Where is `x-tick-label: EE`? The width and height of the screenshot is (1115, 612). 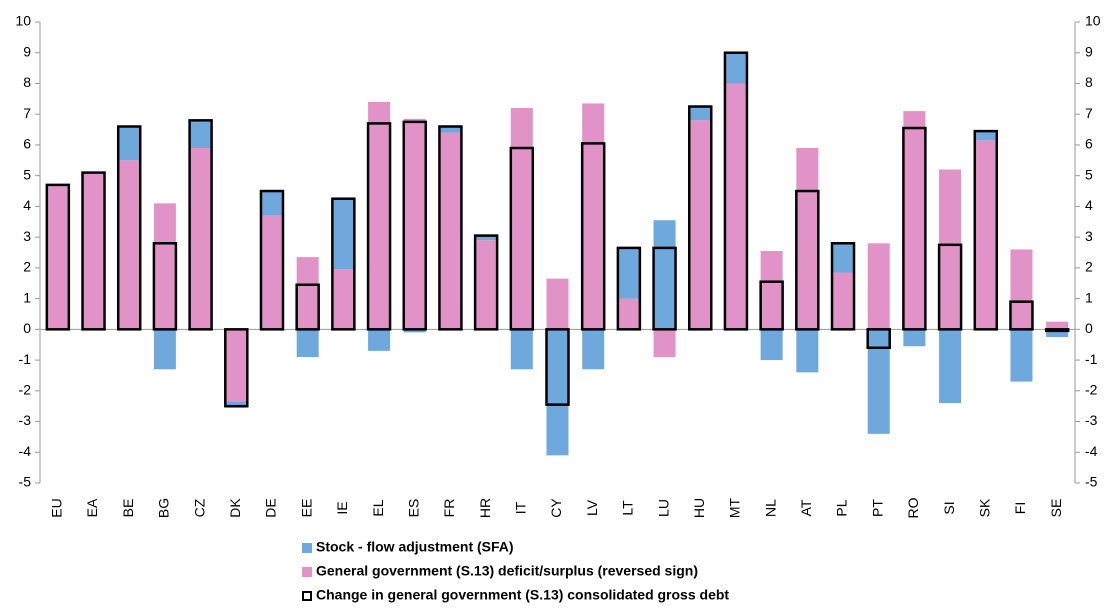 x-tick-label: EE is located at coordinates (306, 508).